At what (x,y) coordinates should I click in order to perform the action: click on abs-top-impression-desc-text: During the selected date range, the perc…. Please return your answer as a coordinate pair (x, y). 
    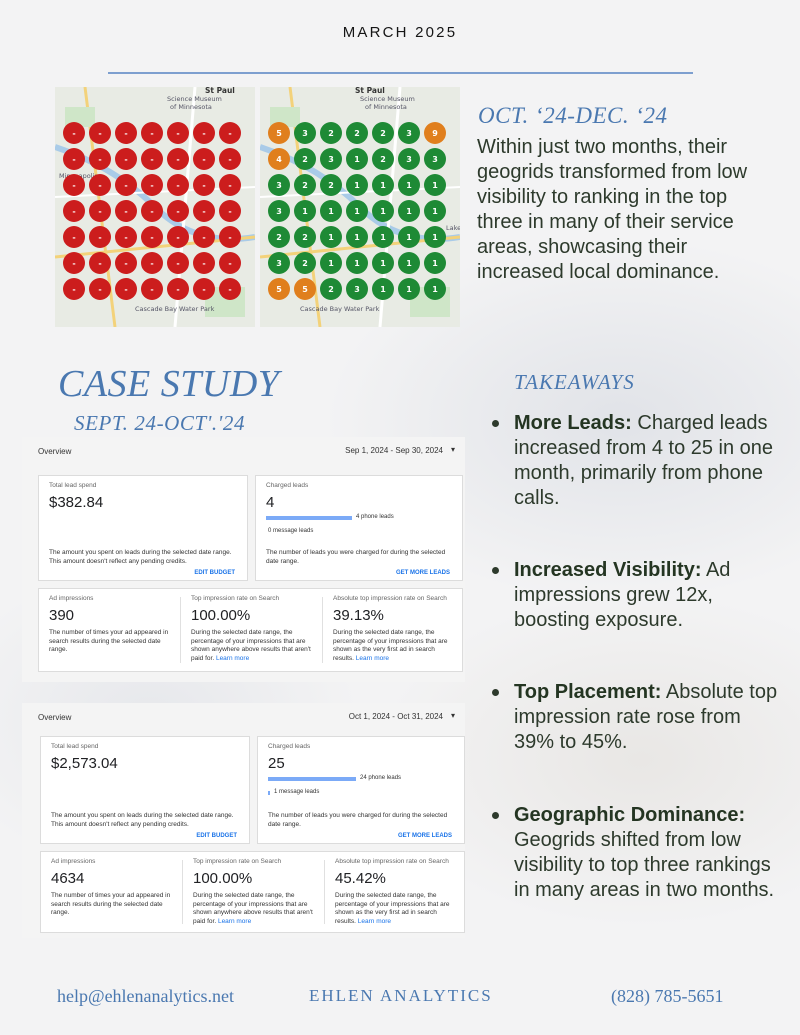
    Looking at the image, I should click on (392, 908).